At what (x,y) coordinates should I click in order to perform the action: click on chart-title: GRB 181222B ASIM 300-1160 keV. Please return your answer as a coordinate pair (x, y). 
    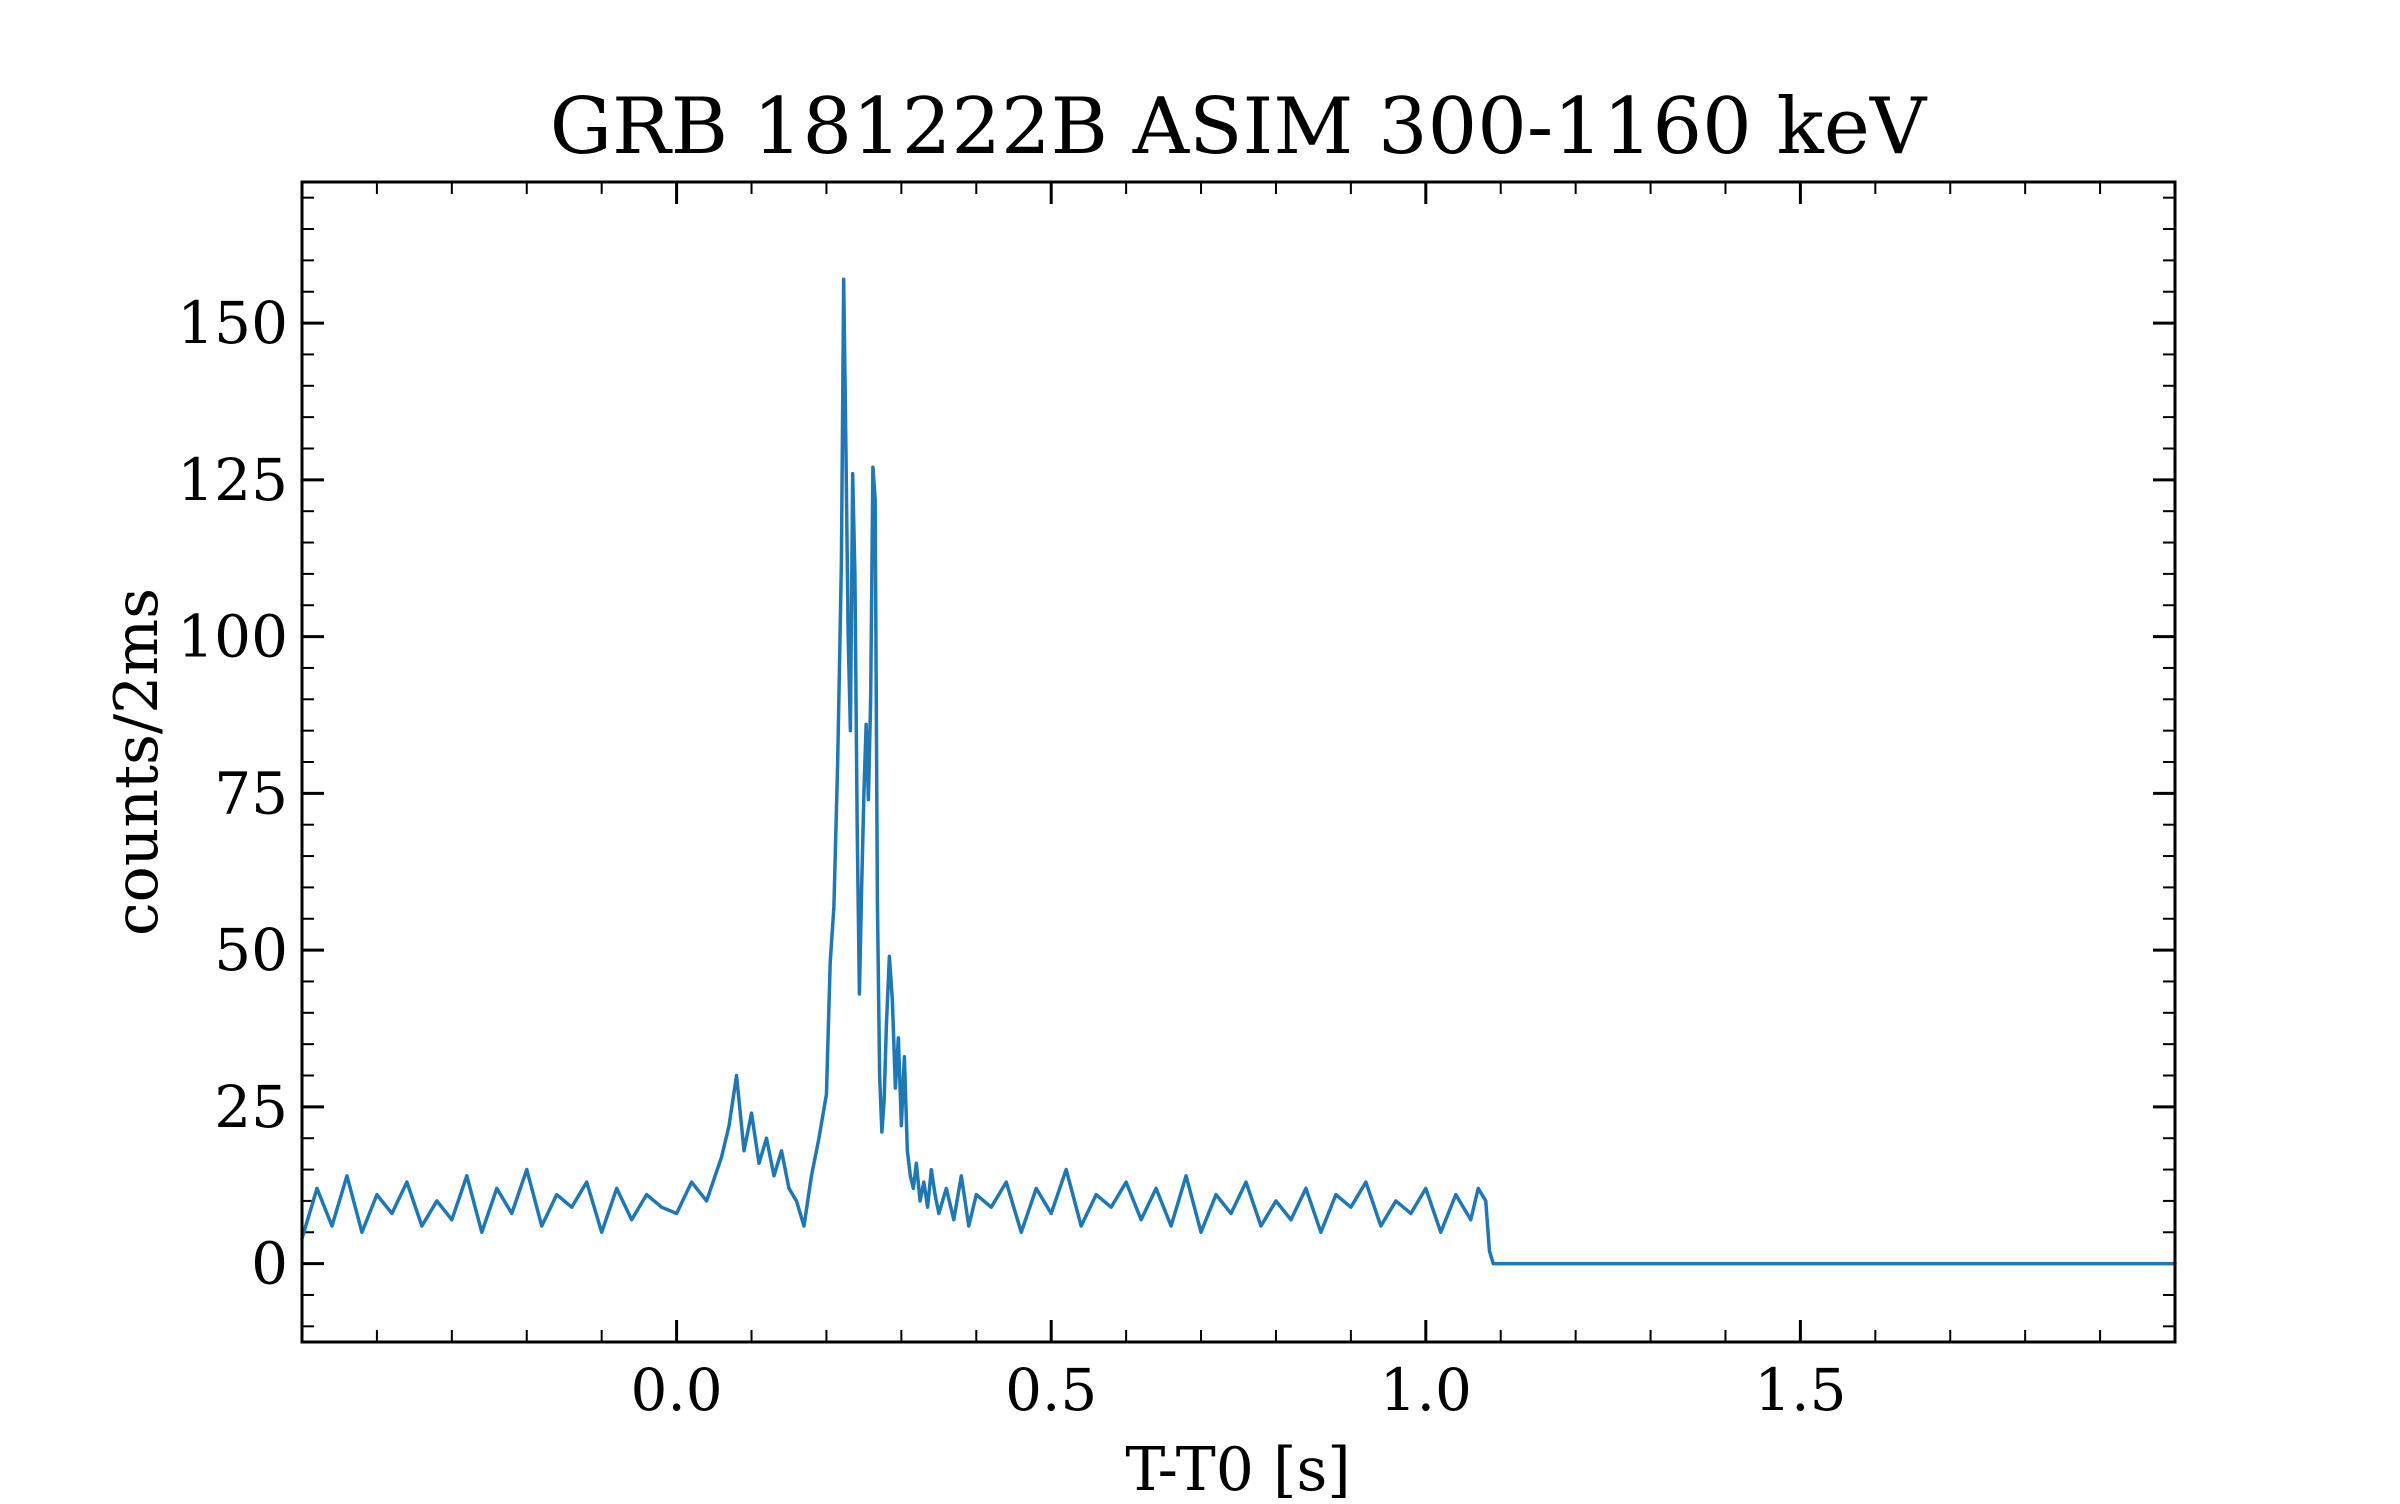
    Looking at the image, I should click on (1239, 127).